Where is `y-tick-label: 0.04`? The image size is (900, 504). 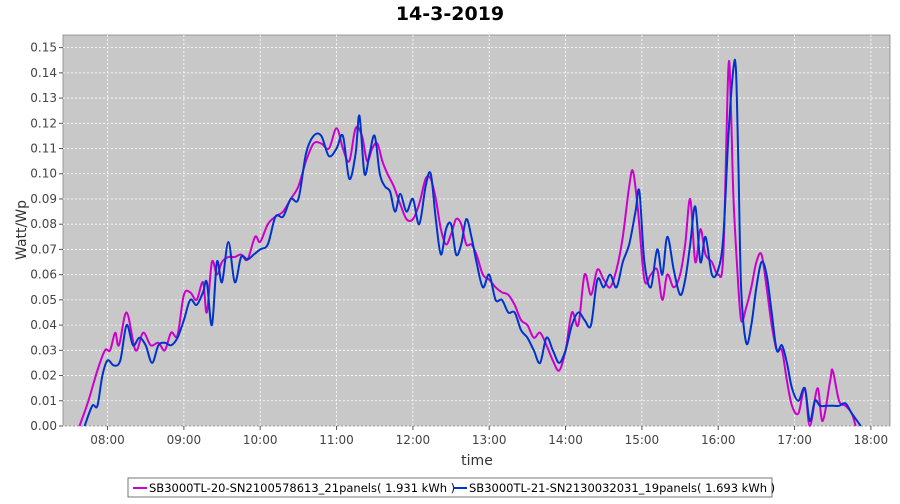
y-tick-label: 0.04 is located at coordinates (43, 325).